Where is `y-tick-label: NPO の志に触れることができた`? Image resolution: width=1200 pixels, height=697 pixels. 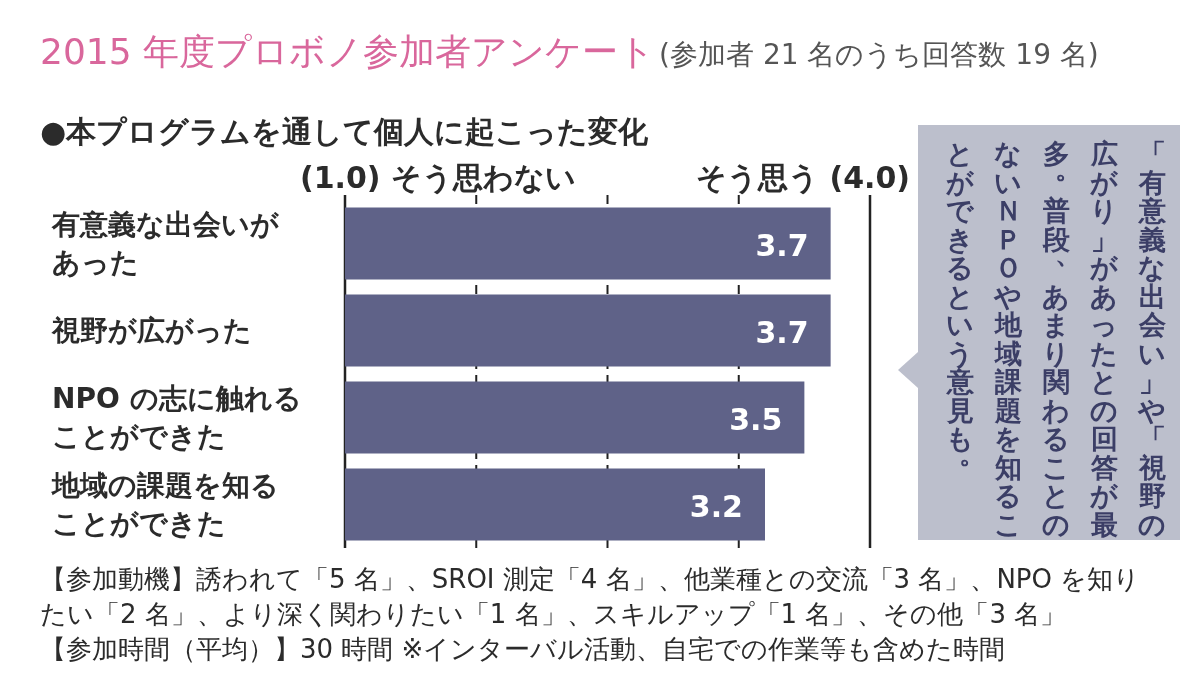
y-tick-label: NPO の志に触れることができた is located at coordinates (177, 417).